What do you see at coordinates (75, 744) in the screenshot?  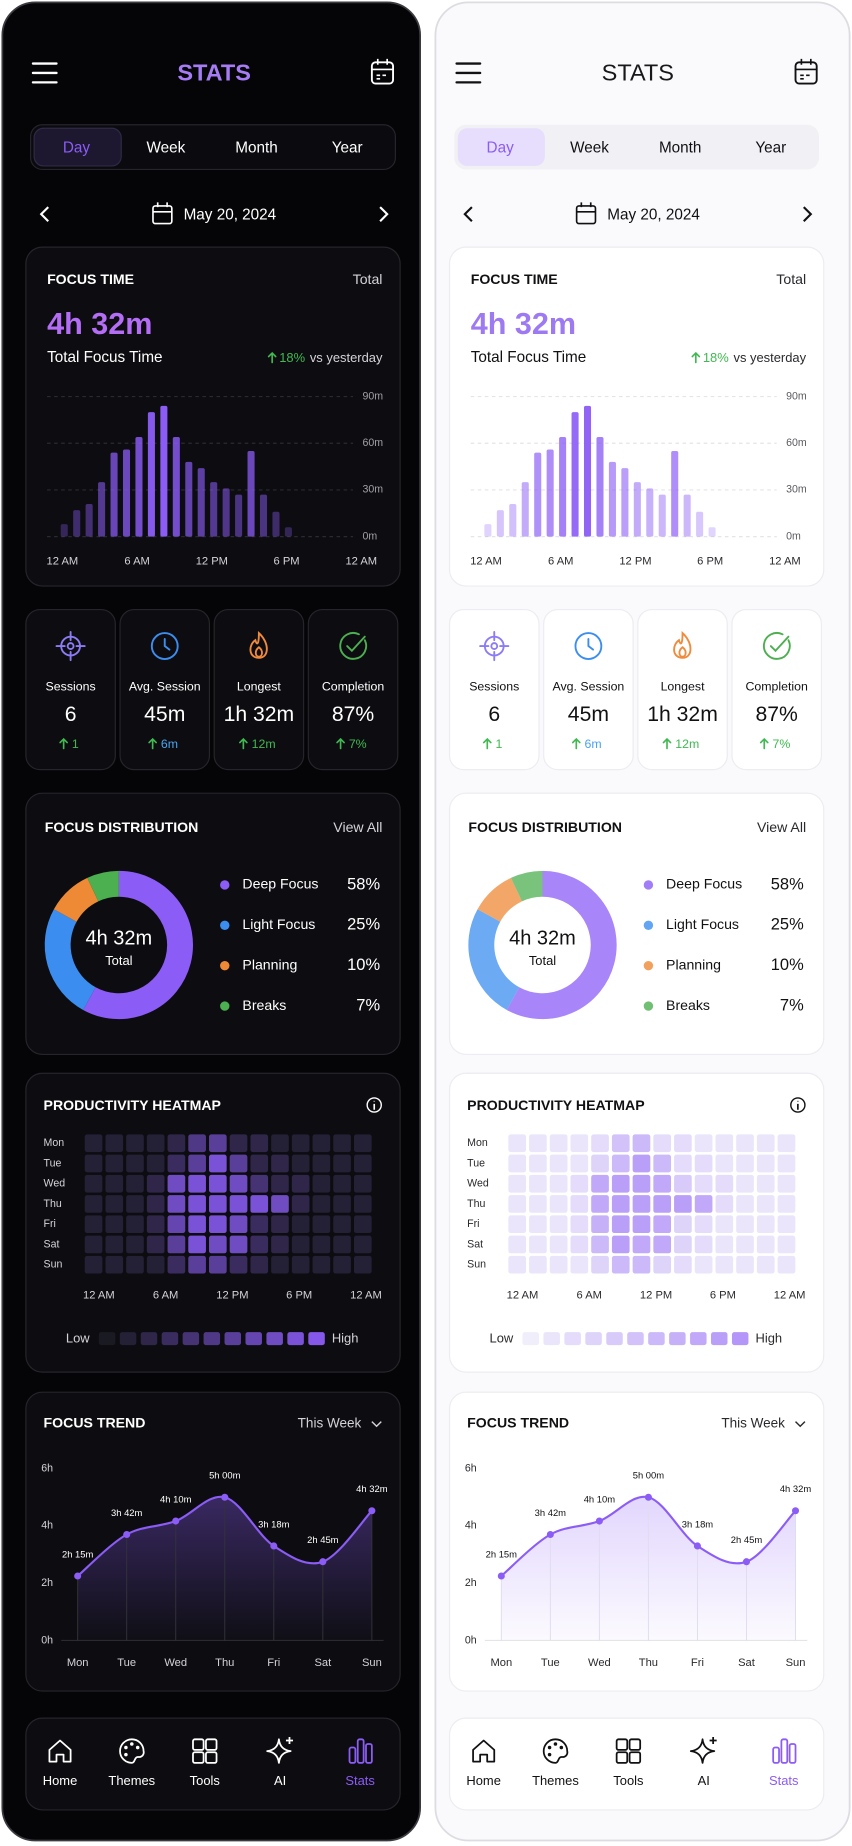 I see `stat-change: 1` at bounding box center [75, 744].